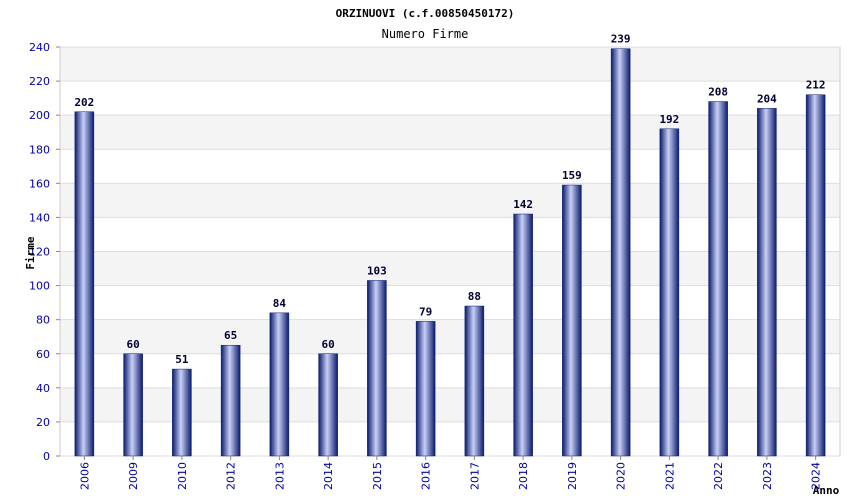 Image resolution: width=850 pixels, height=500 pixels. I want to click on y-tick-label: 0, so click(46, 456).